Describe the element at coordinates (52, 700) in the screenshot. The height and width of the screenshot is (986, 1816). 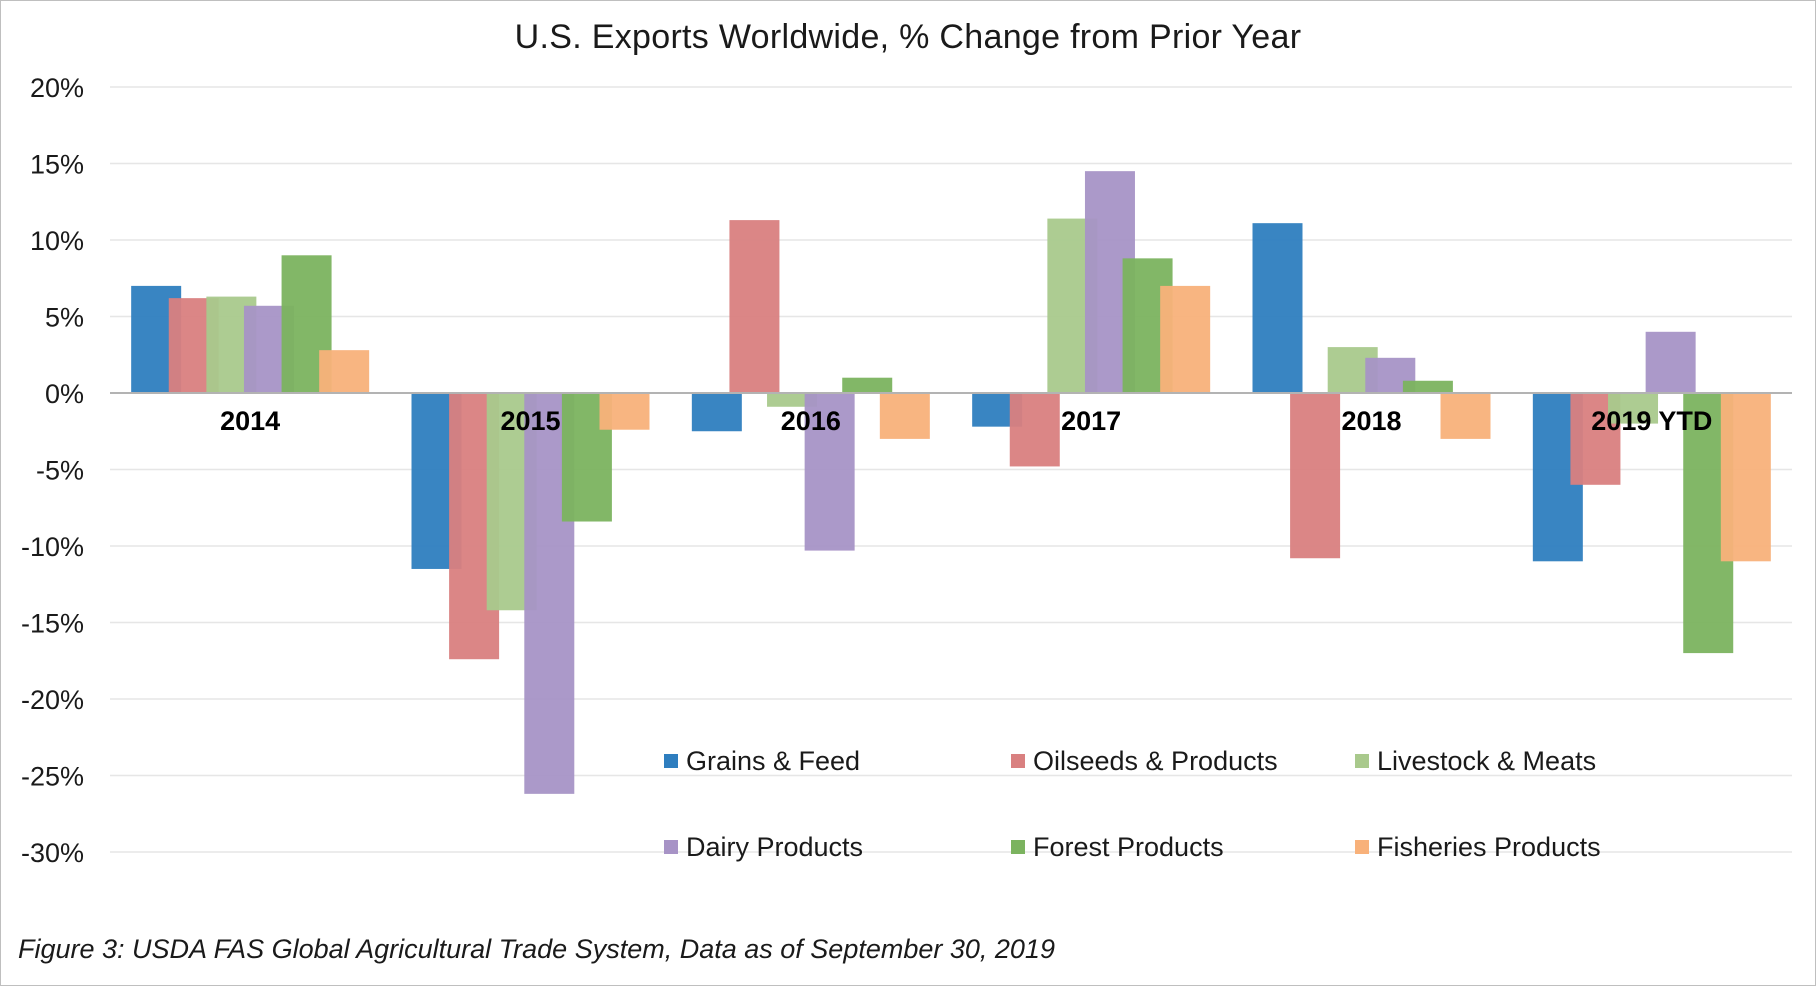
I see `y-tick-label: -20%` at that location.